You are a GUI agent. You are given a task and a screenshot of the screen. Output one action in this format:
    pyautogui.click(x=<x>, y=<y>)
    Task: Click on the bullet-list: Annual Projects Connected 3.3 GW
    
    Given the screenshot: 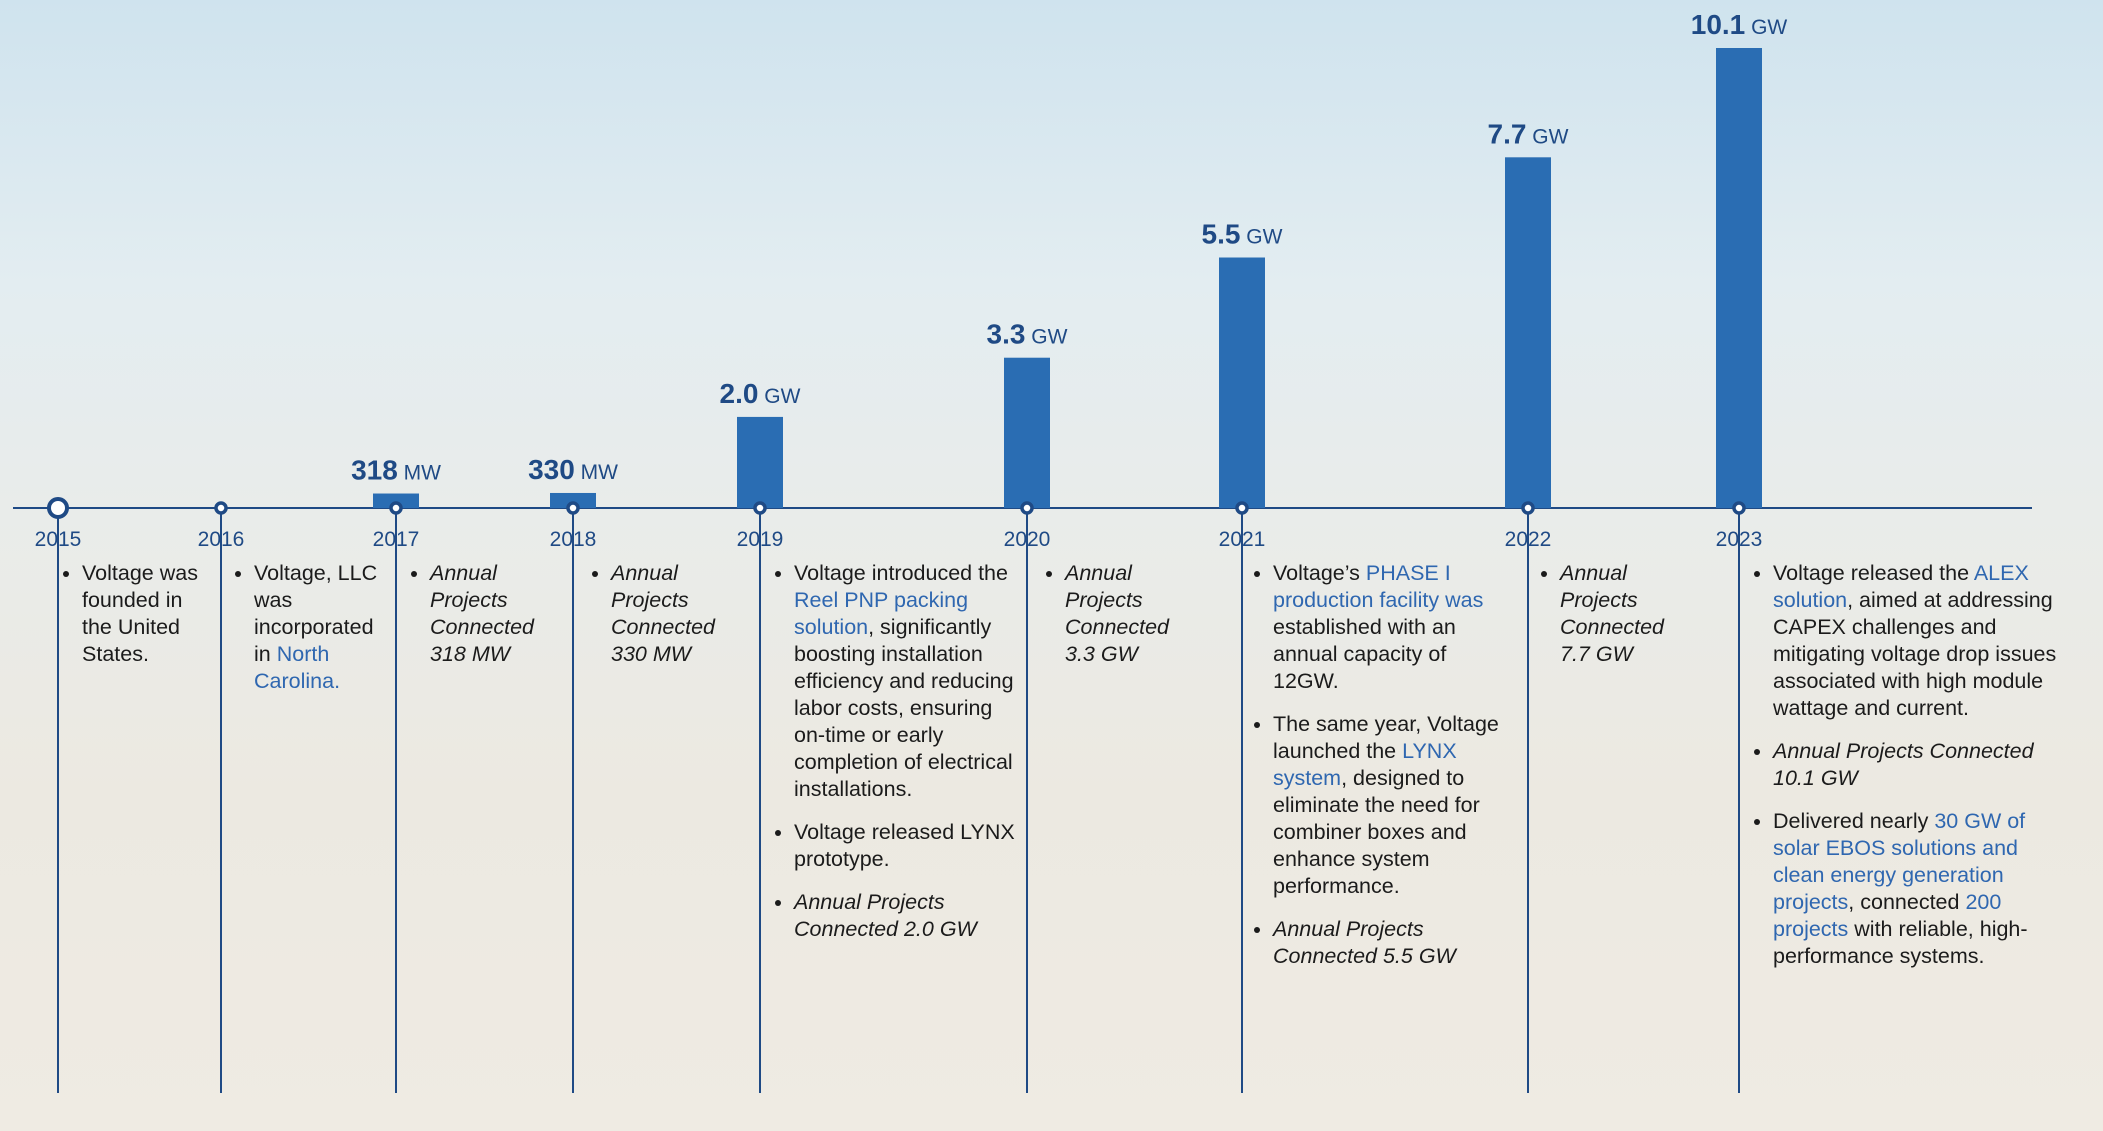 What is the action you would take?
    pyautogui.click(x=1115, y=614)
    